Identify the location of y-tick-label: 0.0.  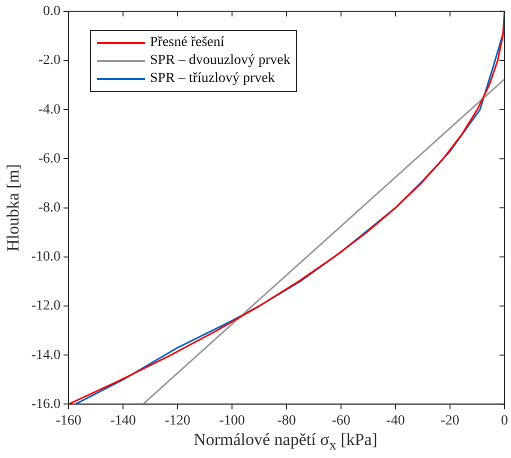
(52, 12).